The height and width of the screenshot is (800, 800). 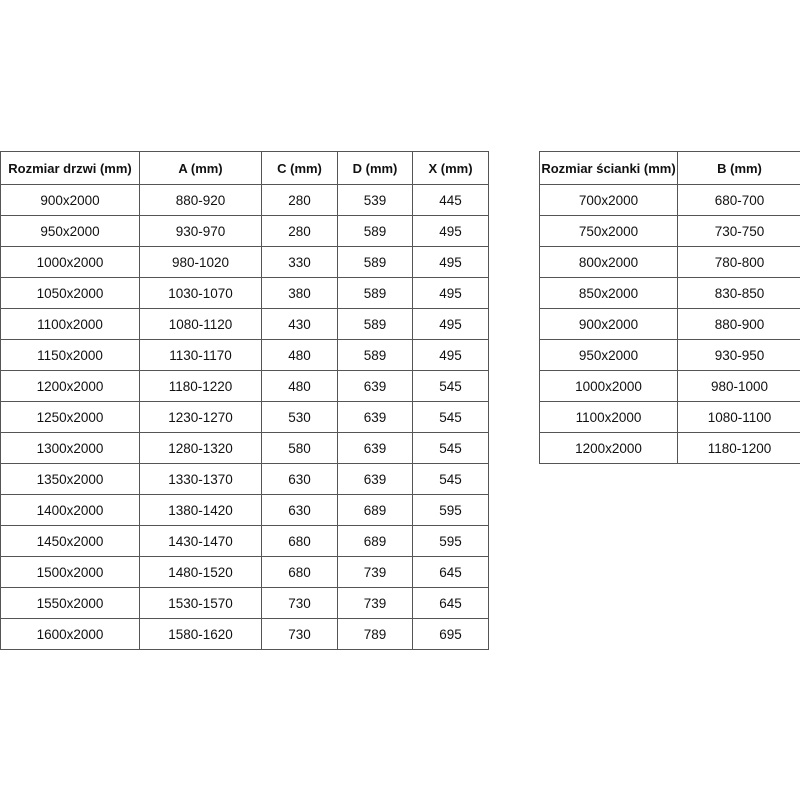 I want to click on column-header: C (mm), so click(x=299, y=168).